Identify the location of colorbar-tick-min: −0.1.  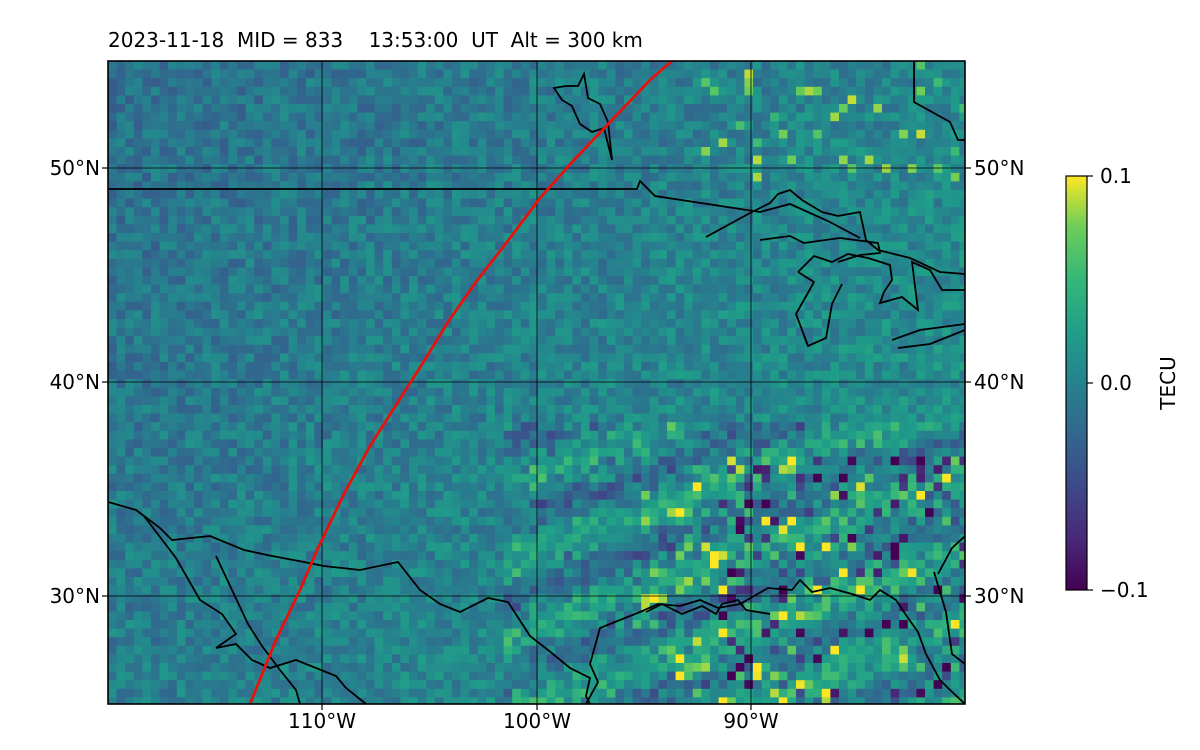
(1124, 590).